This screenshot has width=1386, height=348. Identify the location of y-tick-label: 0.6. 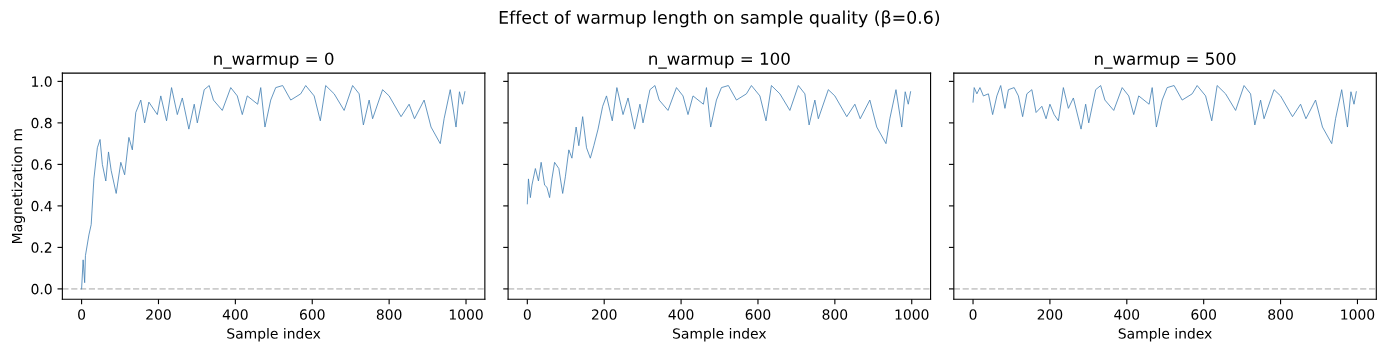
(41, 164).